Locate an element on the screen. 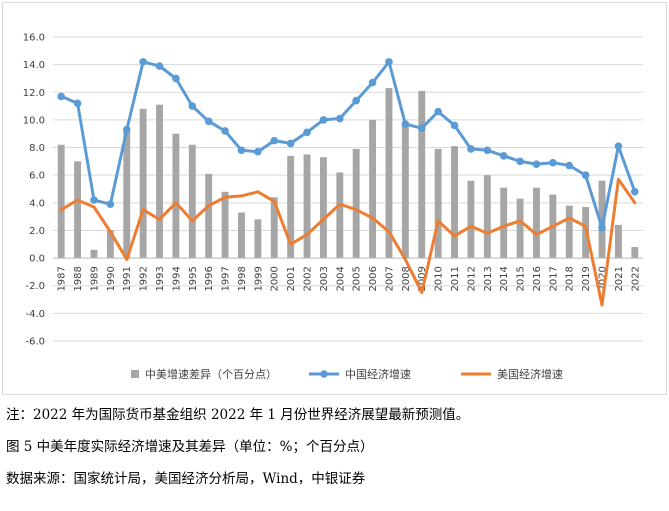  x-tick-label: 1996 is located at coordinates (209, 278).